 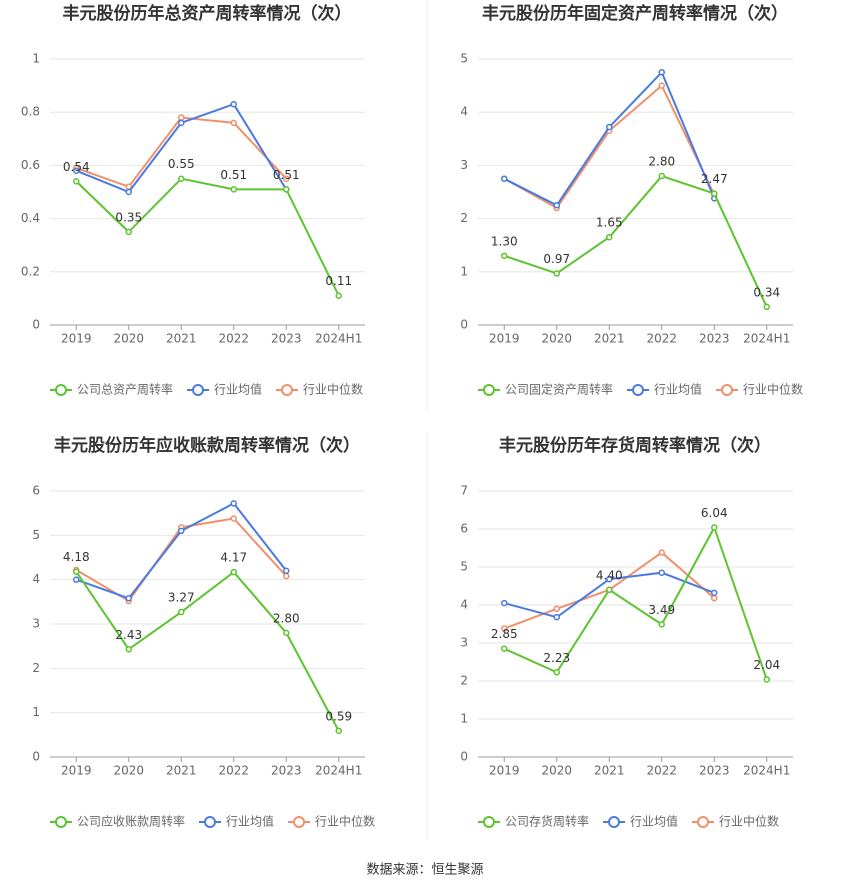 What do you see at coordinates (464, 491) in the screenshot?
I see `y-tick-label: 7` at bounding box center [464, 491].